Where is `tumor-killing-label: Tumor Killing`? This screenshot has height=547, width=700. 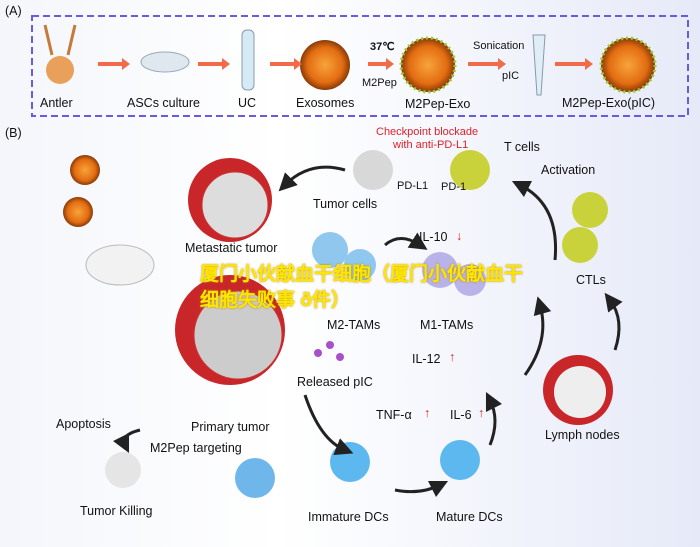 tumor-killing-label: Tumor Killing is located at coordinates (116, 511).